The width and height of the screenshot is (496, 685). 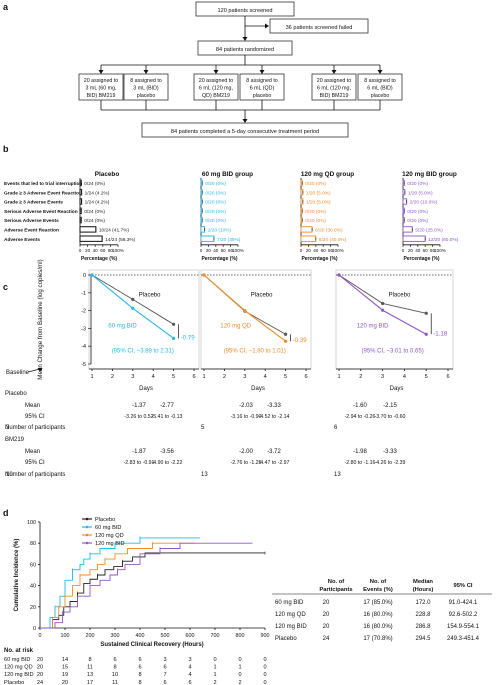 What do you see at coordinates (326, 639) in the screenshot?
I see `d-summary-cell: 24` at bounding box center [326, 639].